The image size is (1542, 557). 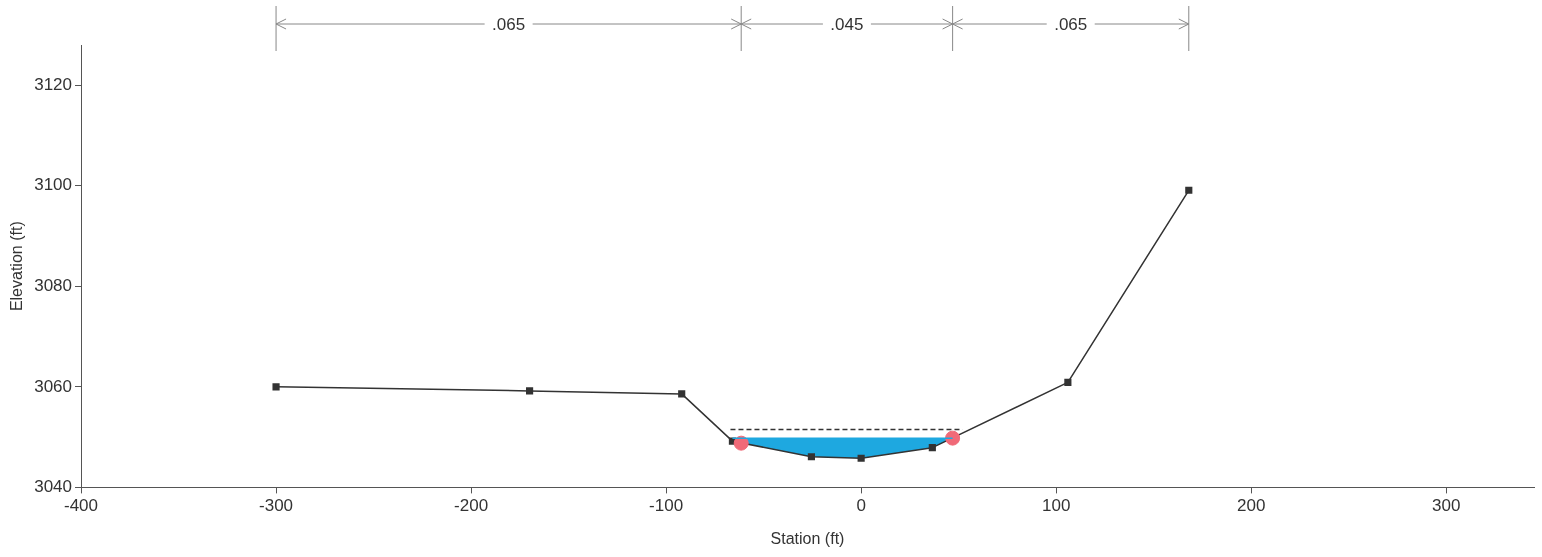 I want to click on y-tick-label: 3080, so click(x=53, y=285).